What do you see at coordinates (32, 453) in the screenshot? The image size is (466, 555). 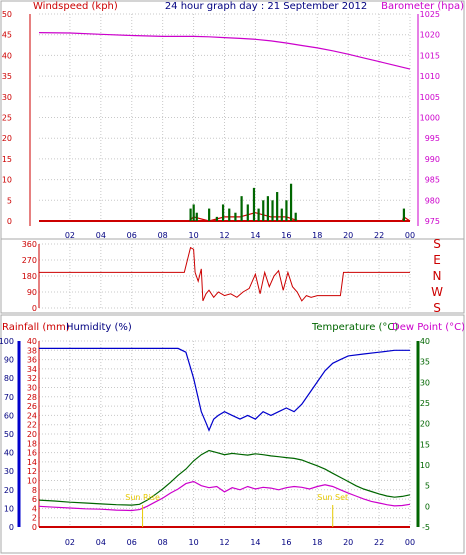 I see `rain-tick-label: 16` at bounding box center [32, 453].